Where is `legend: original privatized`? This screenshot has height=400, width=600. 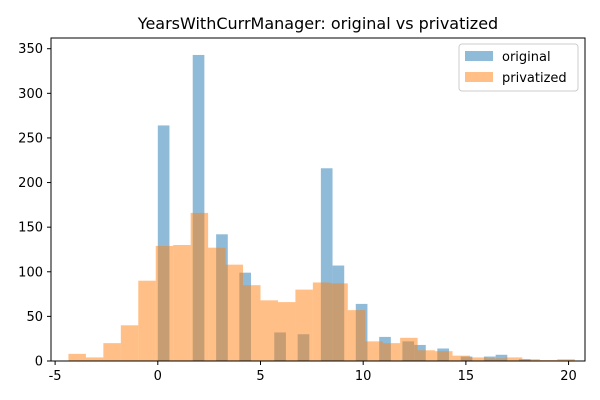 legend: original privatized is located at coordinates (518, 67).